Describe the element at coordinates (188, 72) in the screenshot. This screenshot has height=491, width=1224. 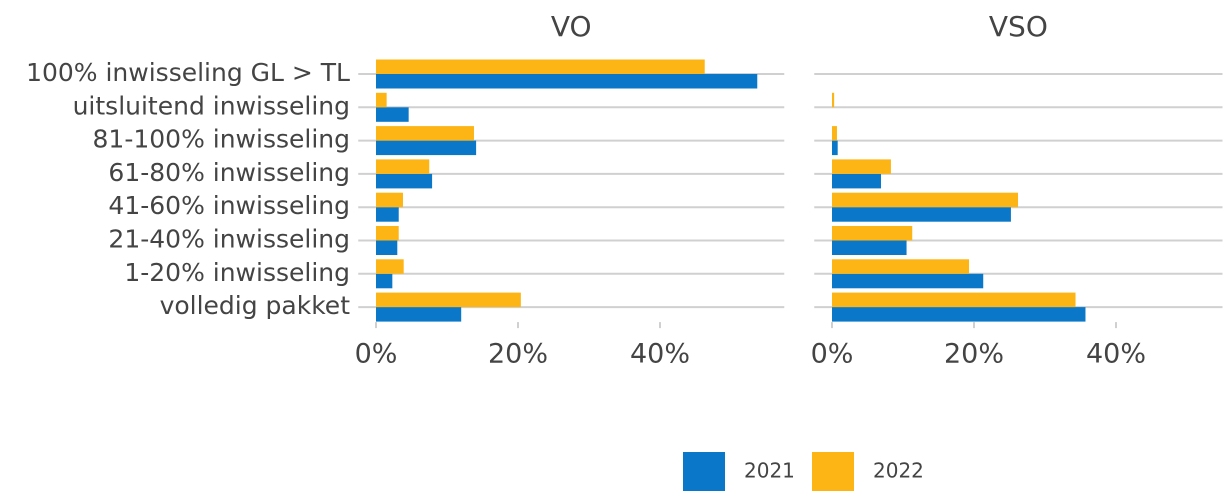
I see `y-tick-label: 100% inwisseling GL > TL` at that location.